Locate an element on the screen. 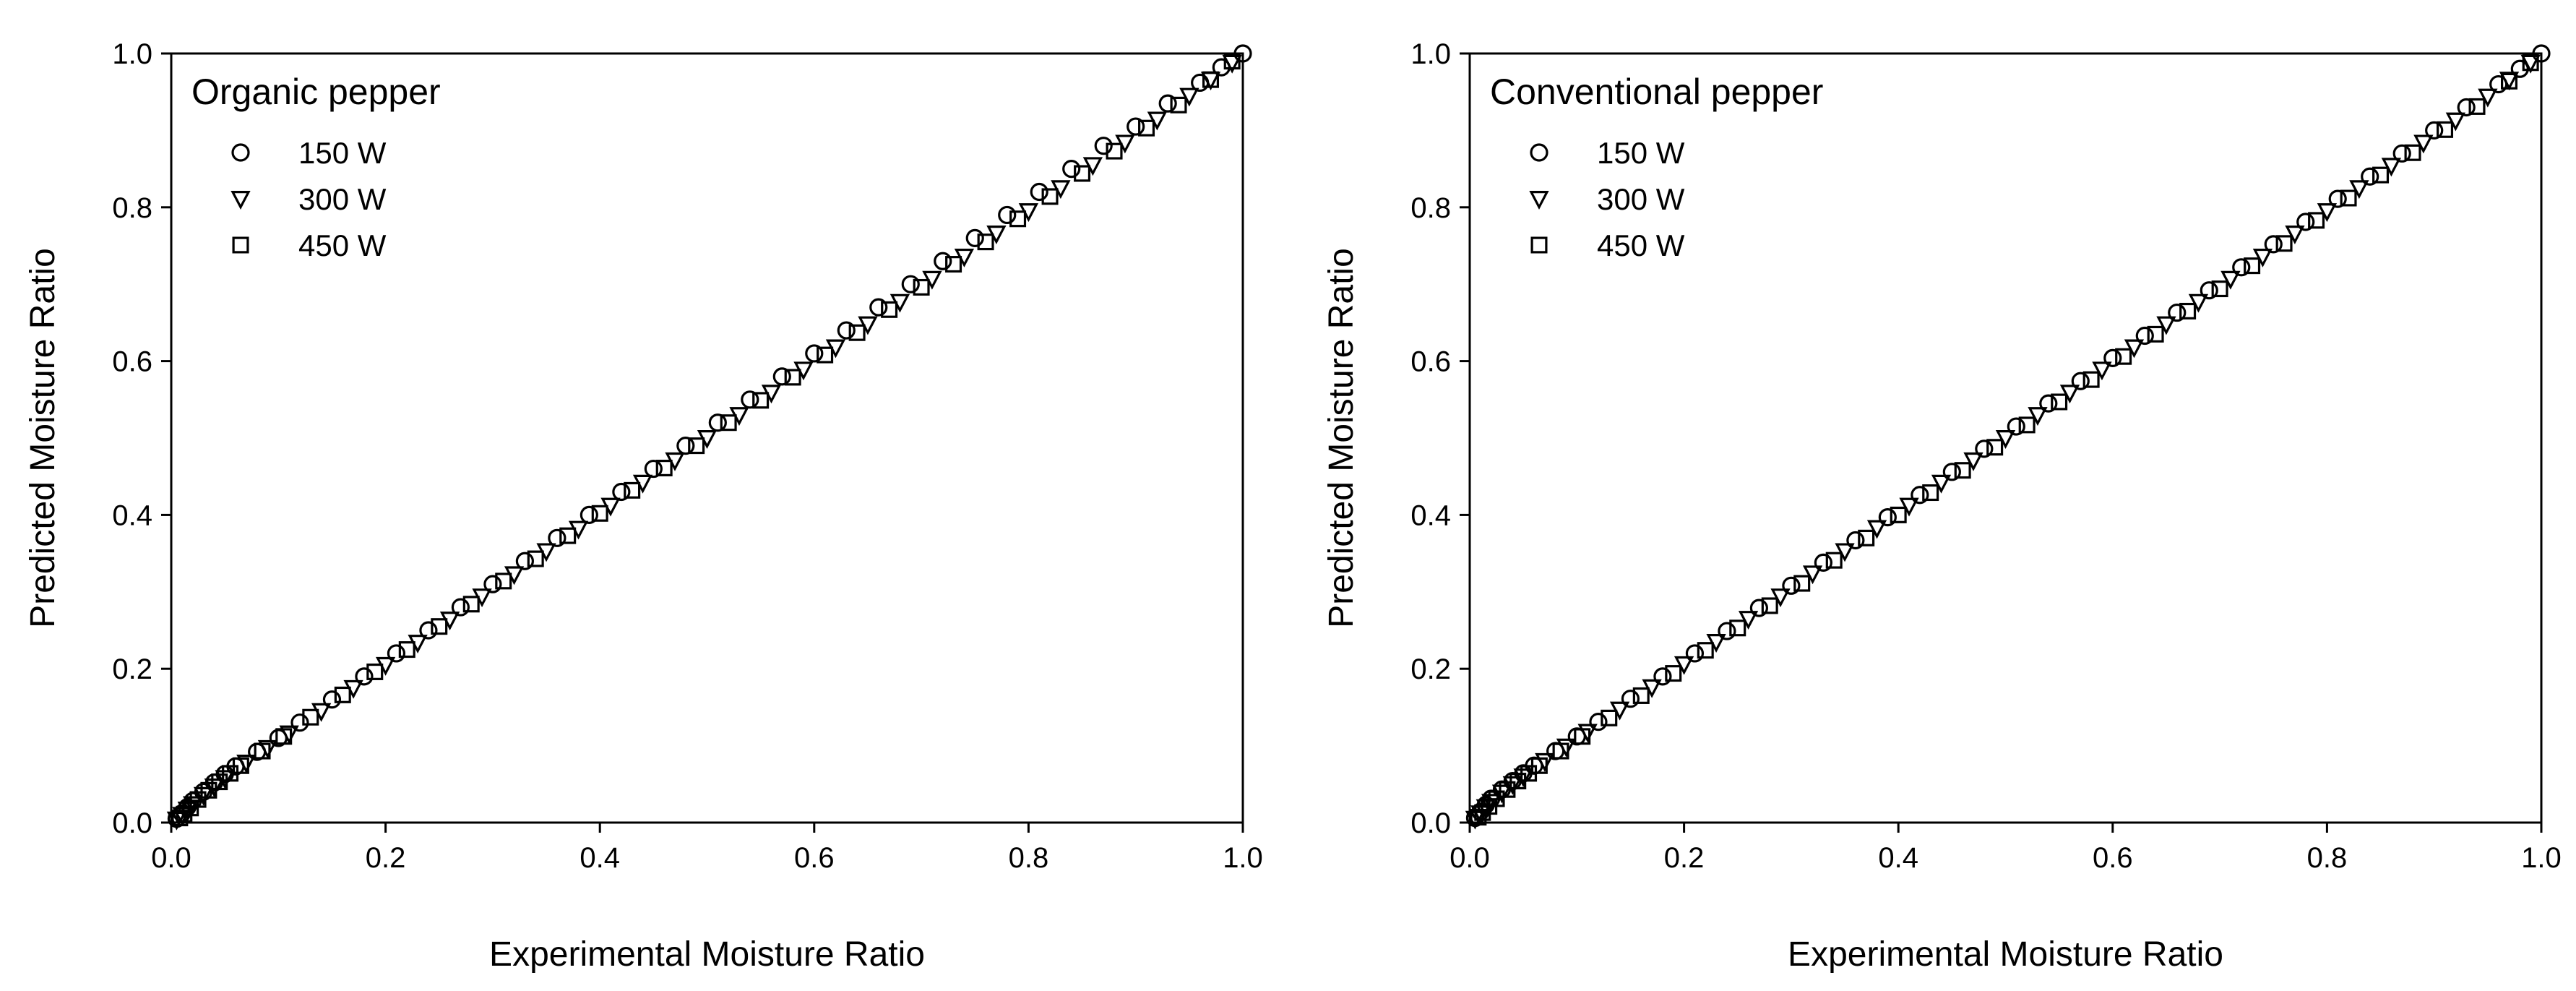 The width and height of the screenshot is (2576, 991). legend: 150 W 300 W 450 W is located at coordinates (1607, 199).